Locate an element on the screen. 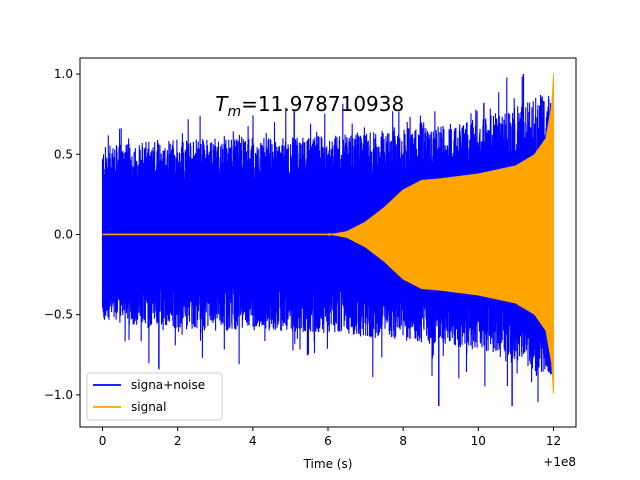 This screenshot has height=480, width=640. y-tick-label: −0.5 is located at coordinates (58, 315).